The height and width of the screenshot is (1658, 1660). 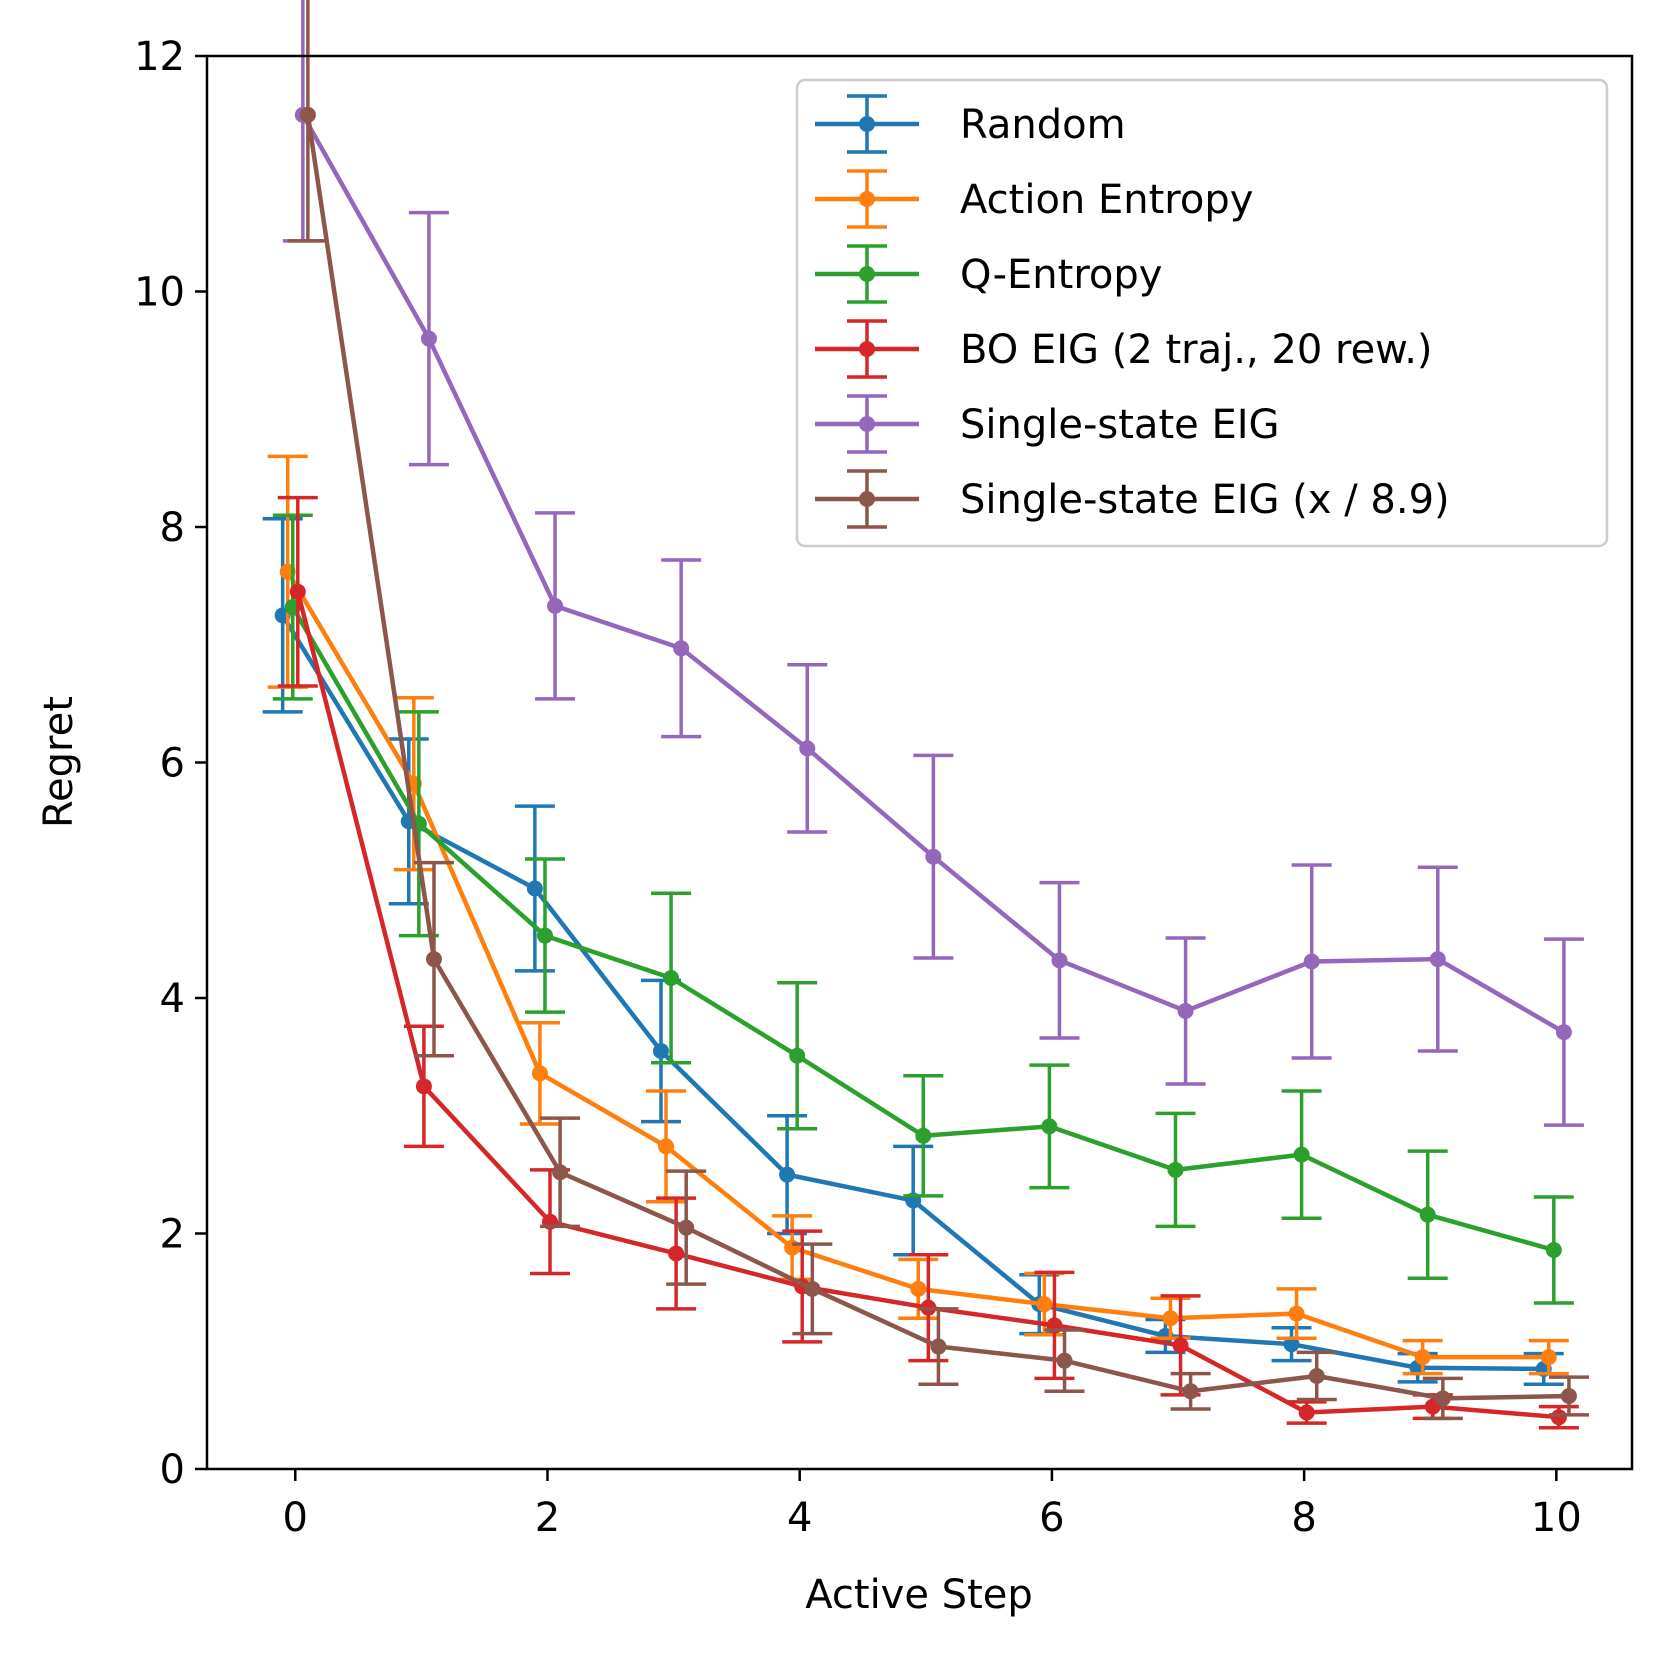 I want to click on x-tick-label: 2, so click(x=547, y=1518).